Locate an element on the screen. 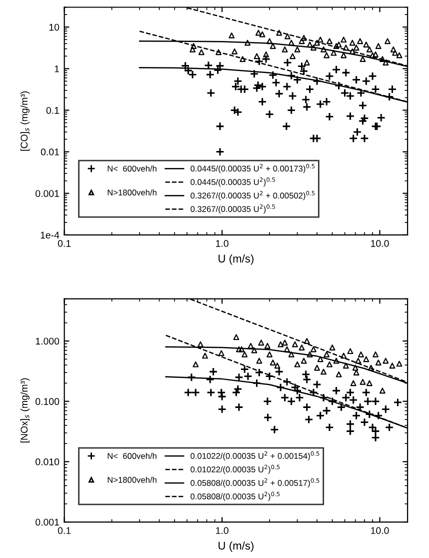 Image resolution: width=429 pixels, height=558 pixels. y-tick-label: 1.000 is located at coordinates (48, 341).